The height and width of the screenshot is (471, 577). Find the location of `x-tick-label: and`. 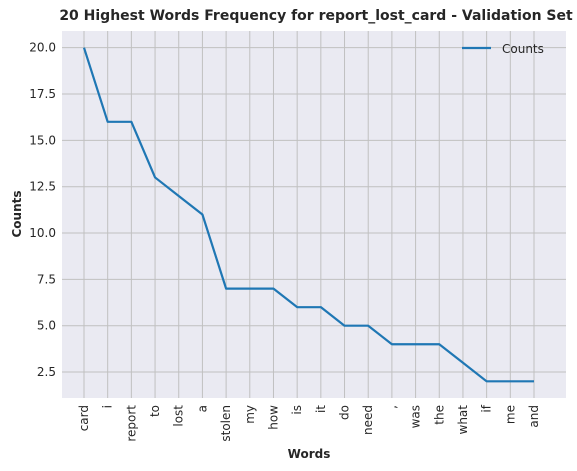

x-tick-label: and is located at coordinates (534, 416).